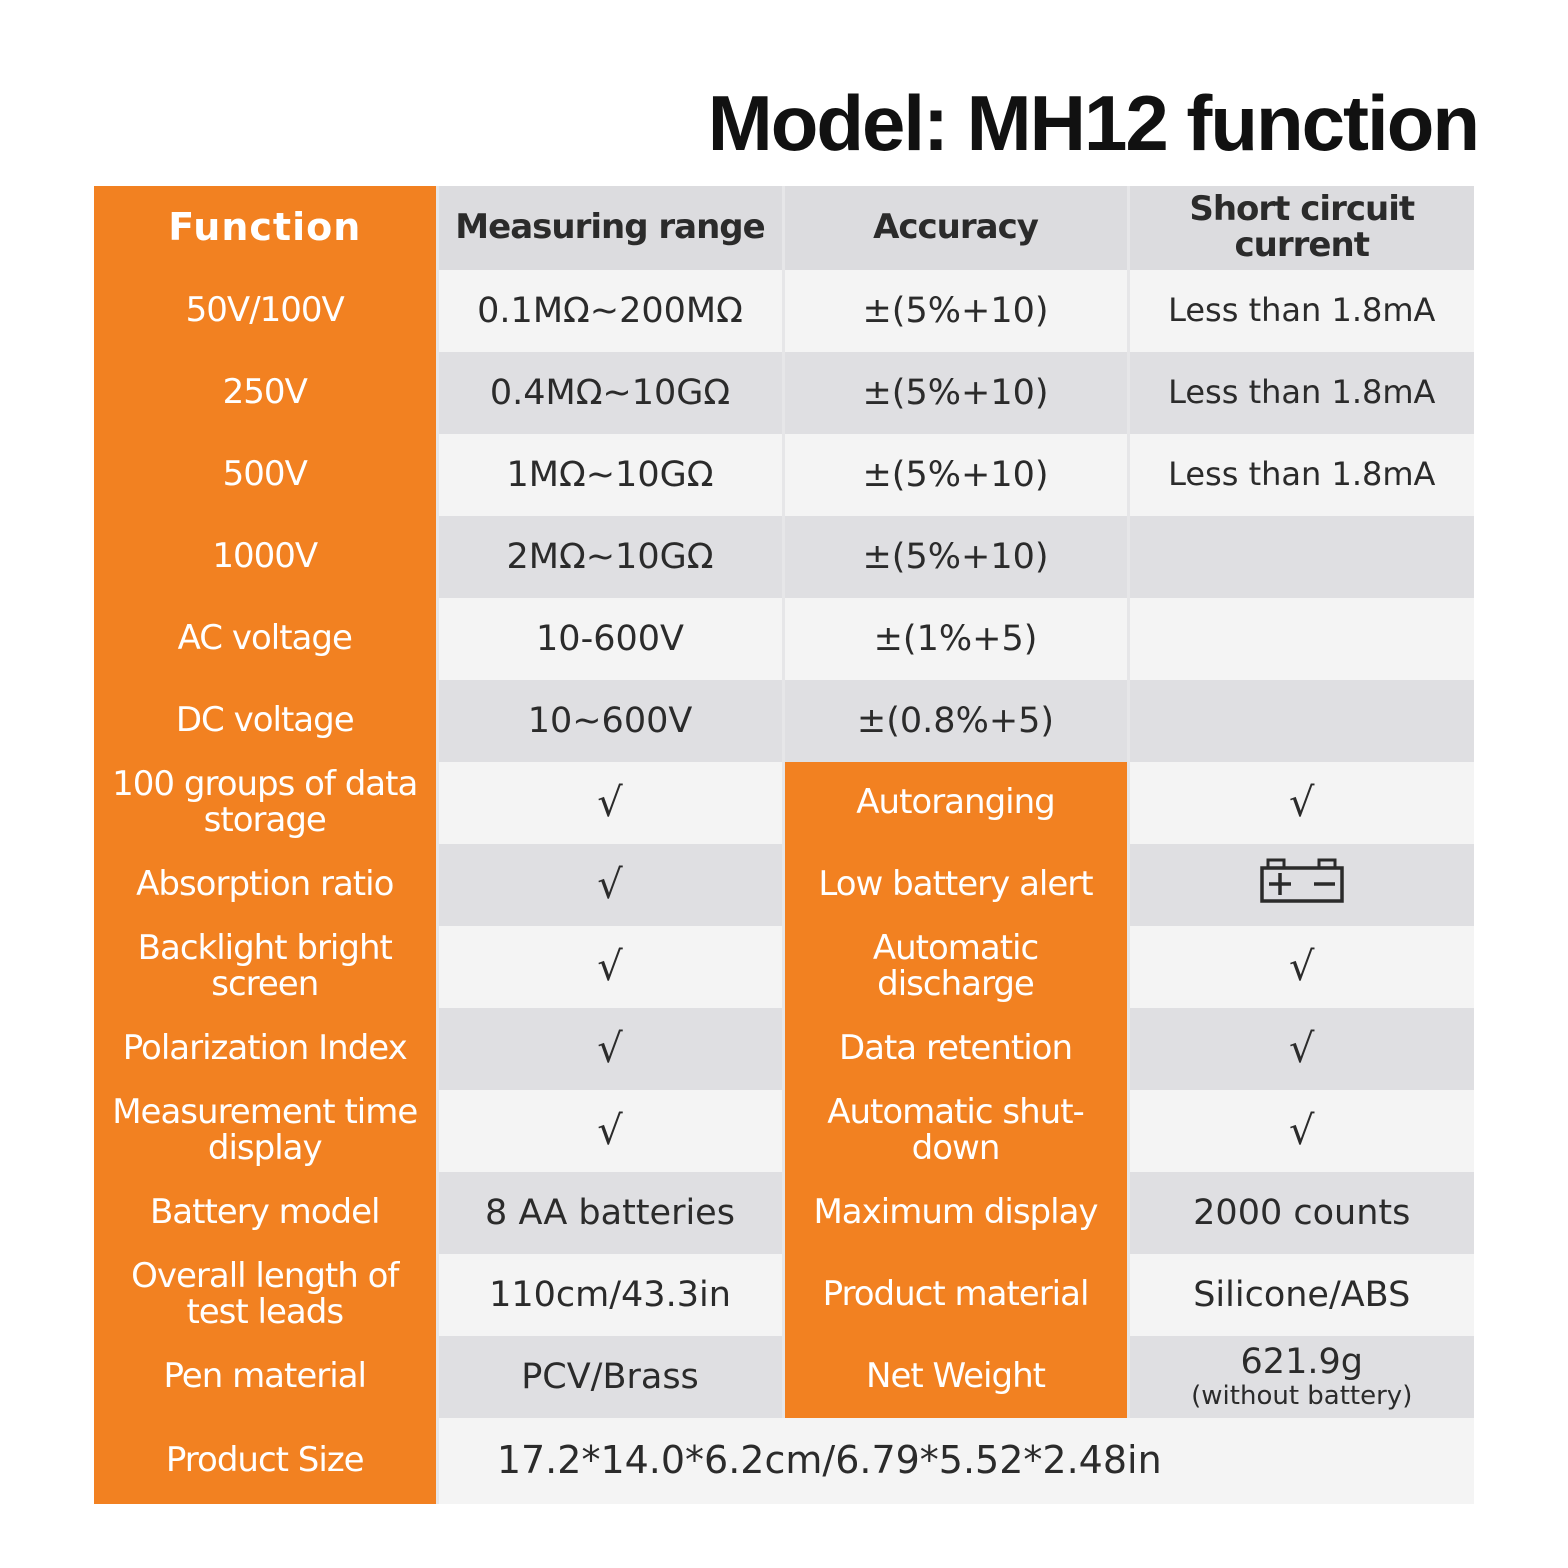 The height and width of the screenshot is (1568, 1568). Describe the element at coordinates (954, 1295) in the screenshot. I see `feature-label: Product material` at that location.